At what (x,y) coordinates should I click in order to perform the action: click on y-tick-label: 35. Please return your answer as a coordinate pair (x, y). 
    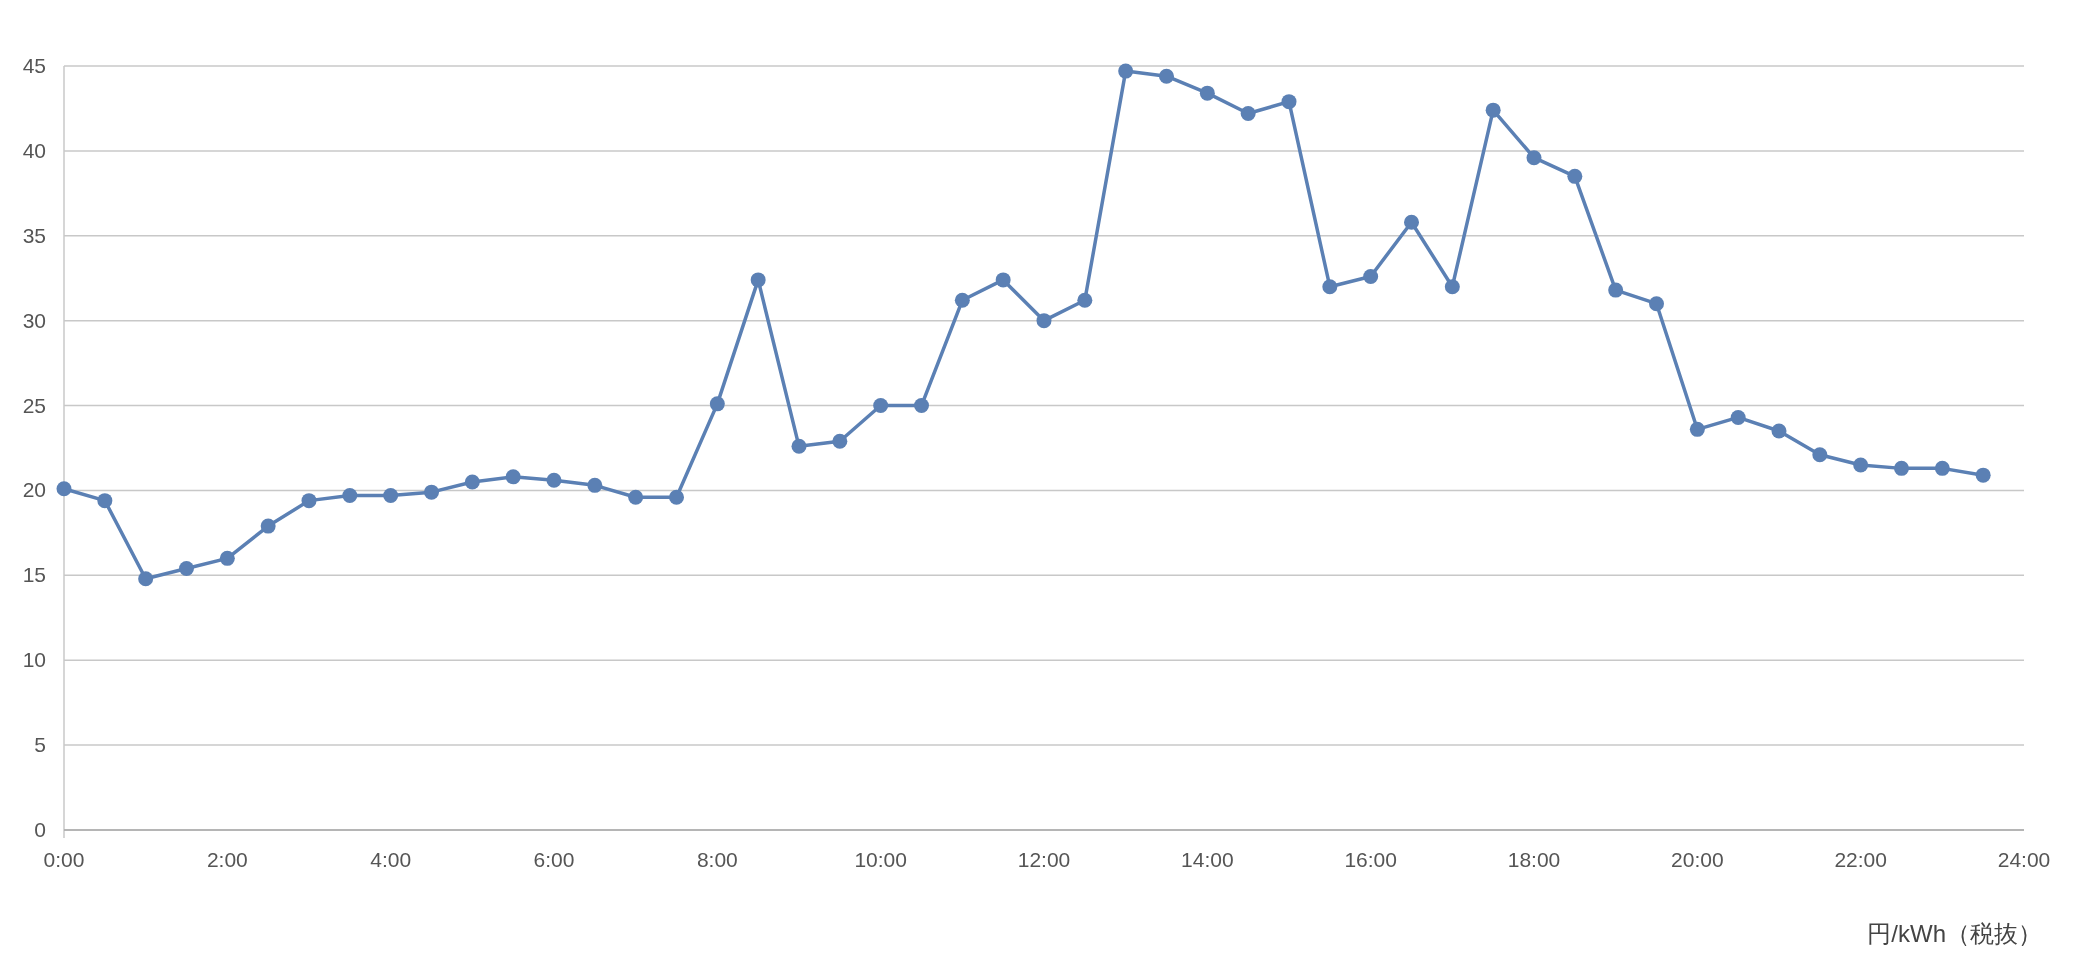
    Looking at the image, I should click on (34, 235).